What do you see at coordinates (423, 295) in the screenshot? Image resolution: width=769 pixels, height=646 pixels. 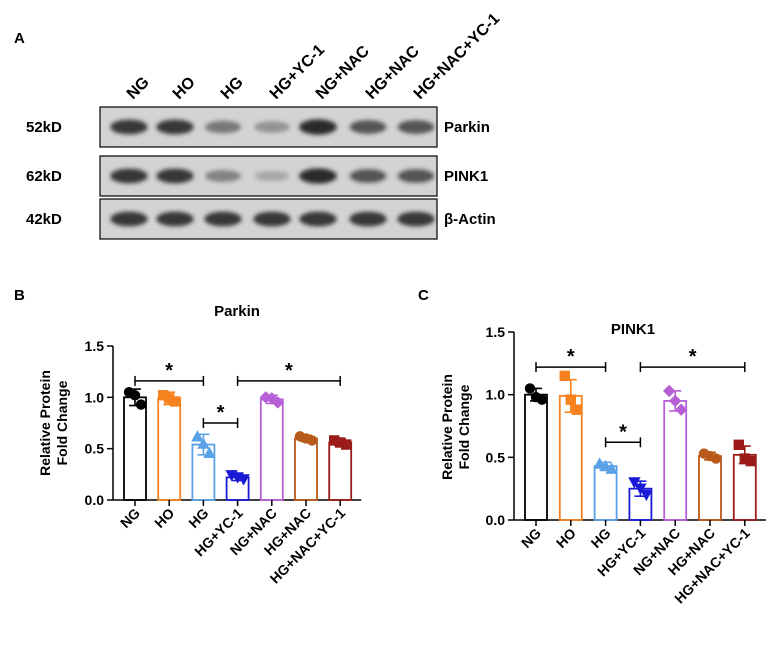 I see `panel-label-c: C` at bounding box center [423, 295].